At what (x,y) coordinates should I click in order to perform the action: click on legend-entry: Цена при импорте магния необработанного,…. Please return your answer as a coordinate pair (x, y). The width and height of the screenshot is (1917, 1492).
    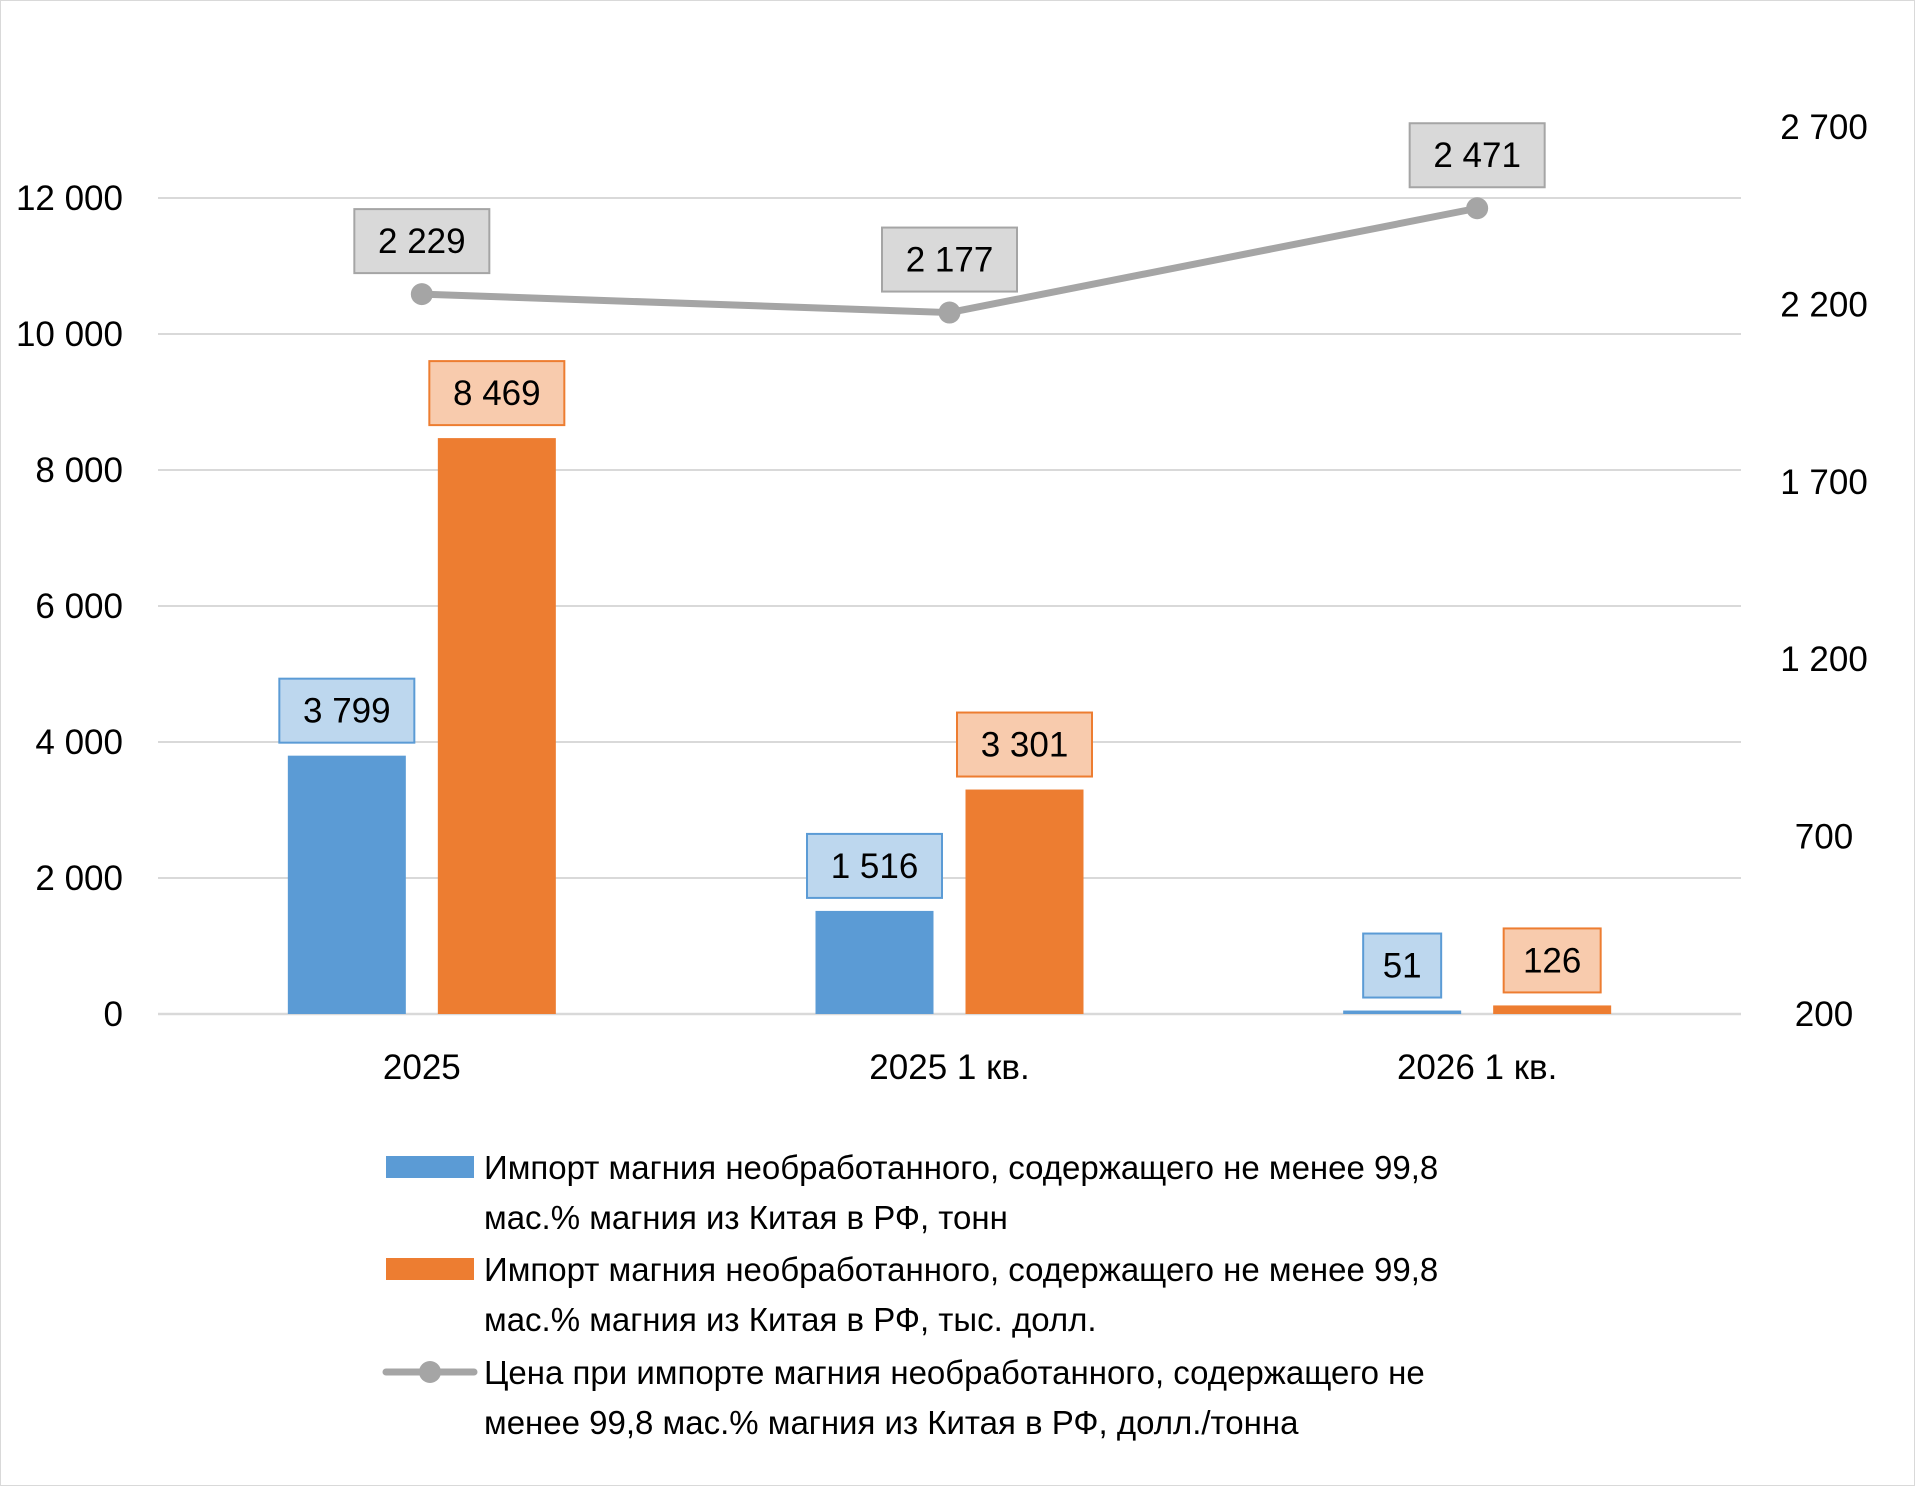
    Looking at the image, I should click on (903, 1397).